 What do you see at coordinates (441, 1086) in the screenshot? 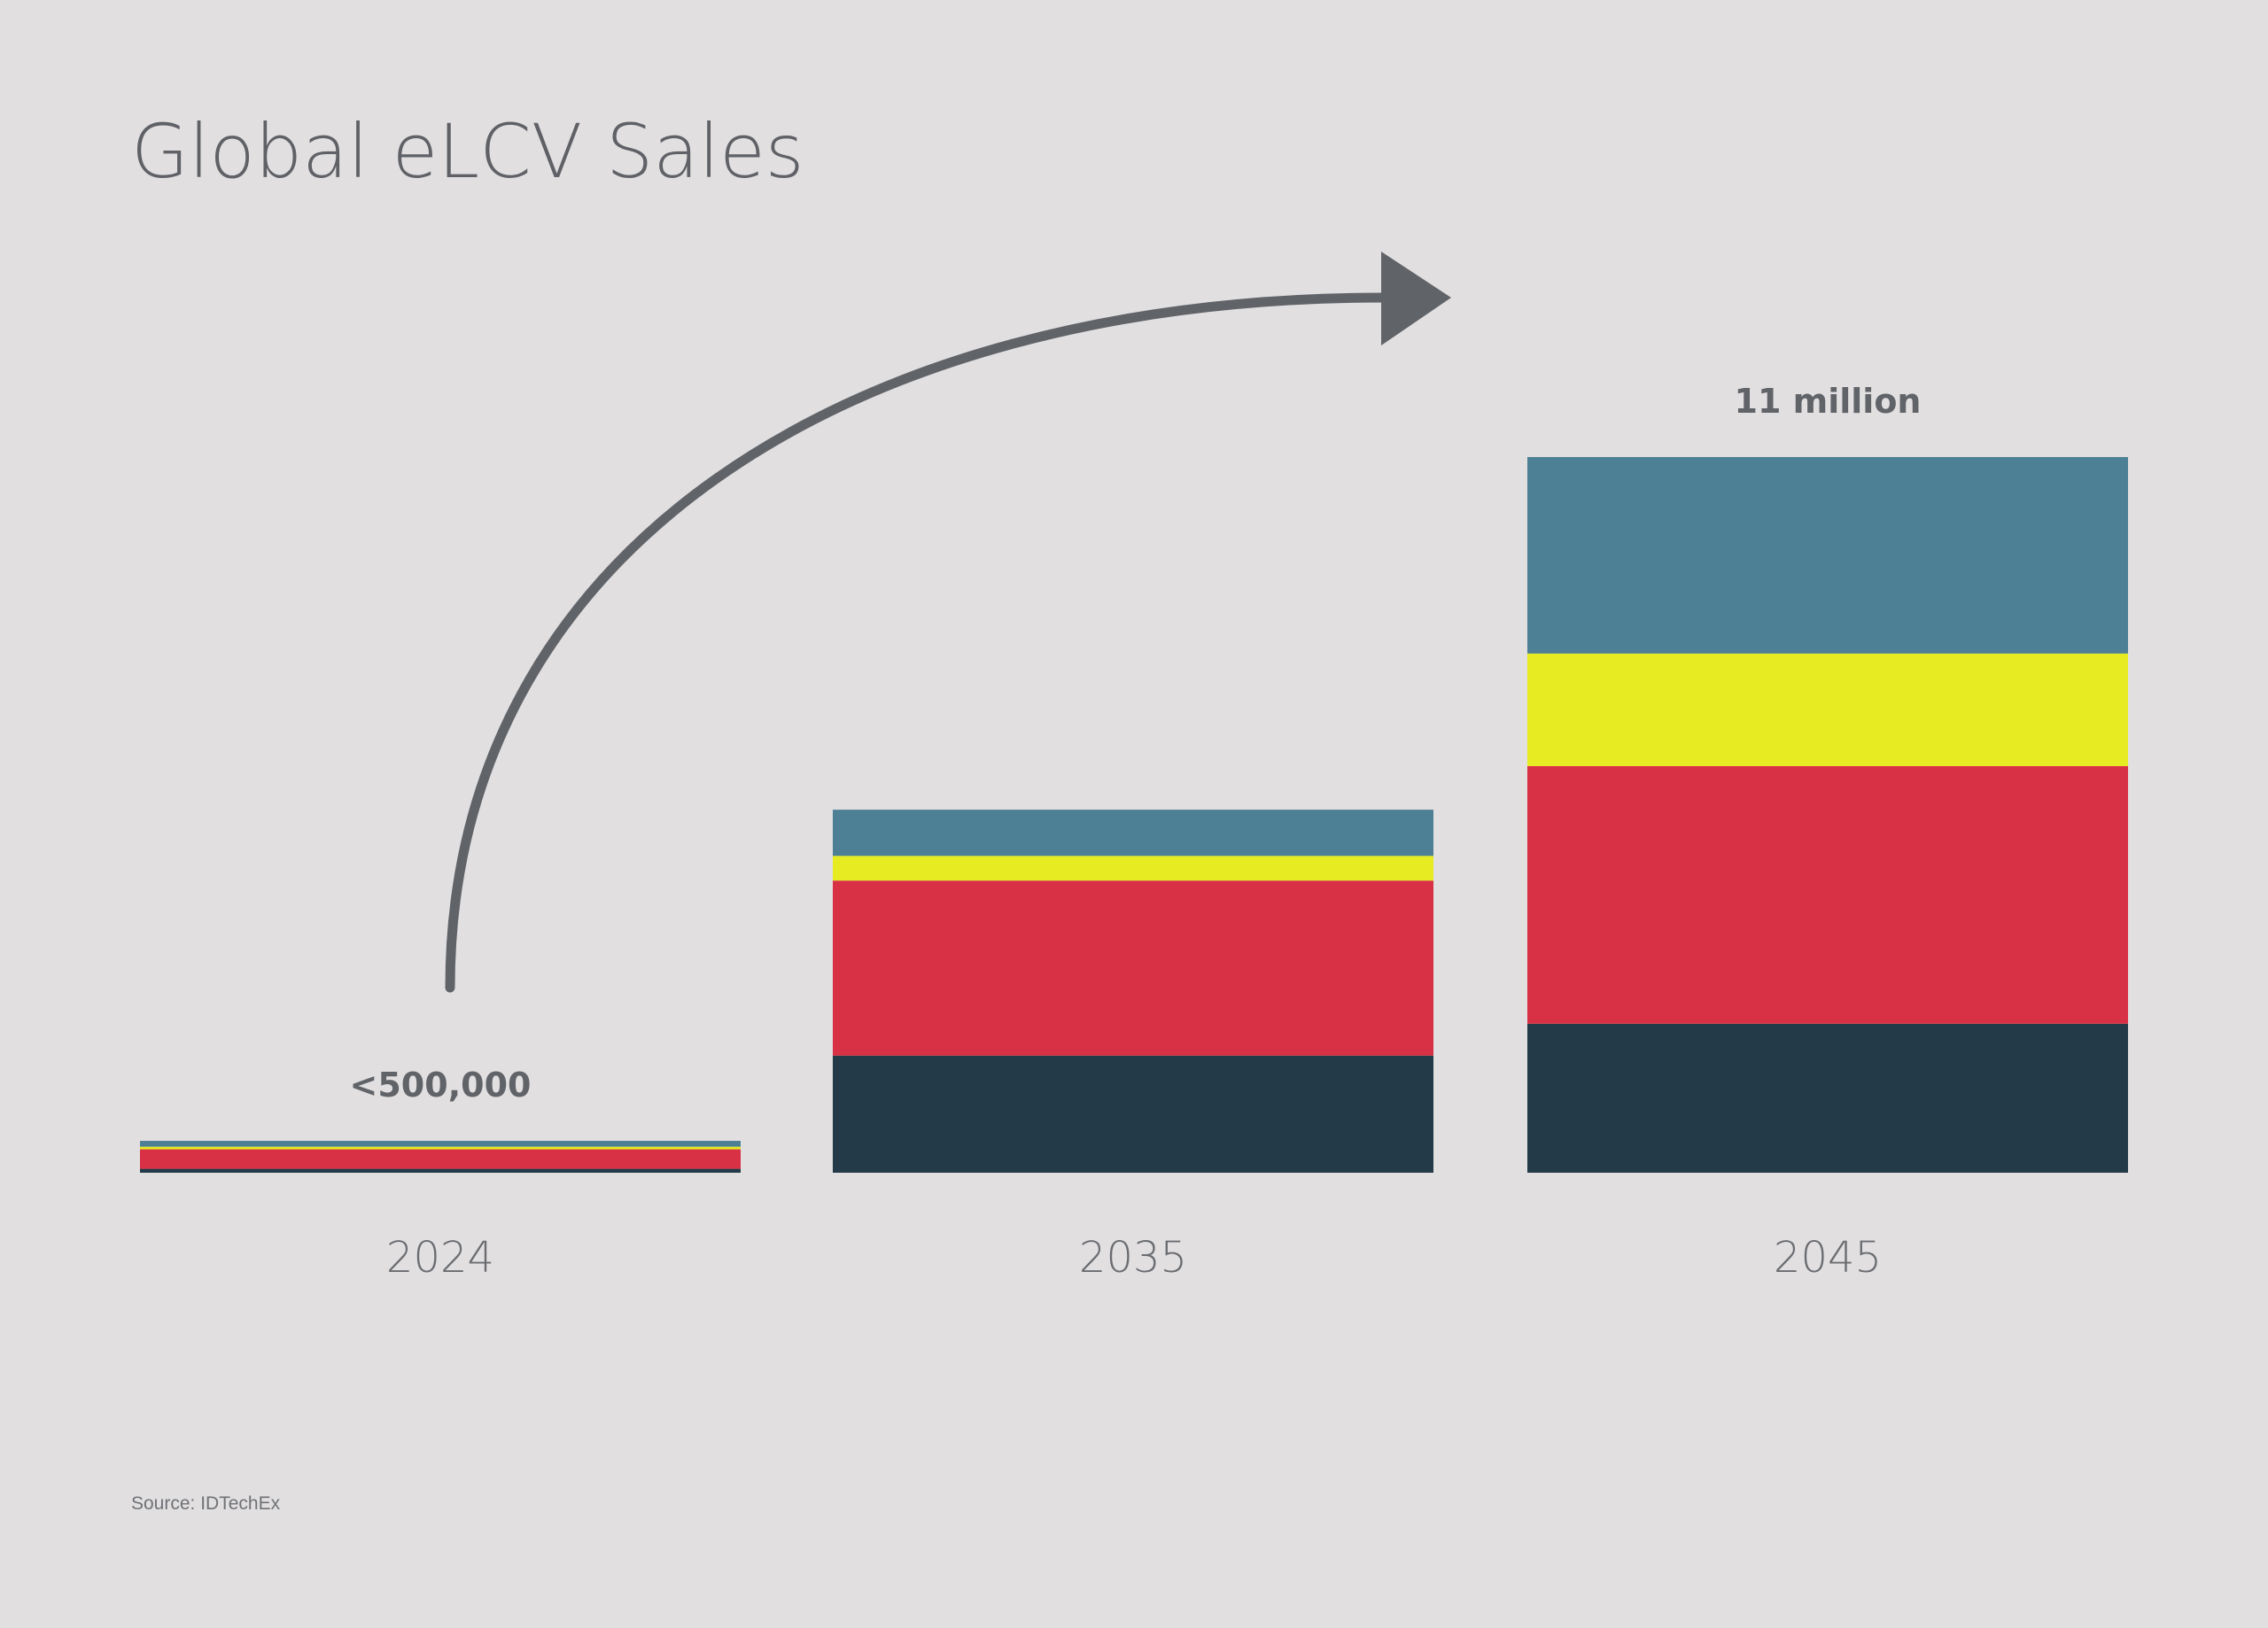
I see `total-data-label: <500,000` at bounding box center [441, 1086].